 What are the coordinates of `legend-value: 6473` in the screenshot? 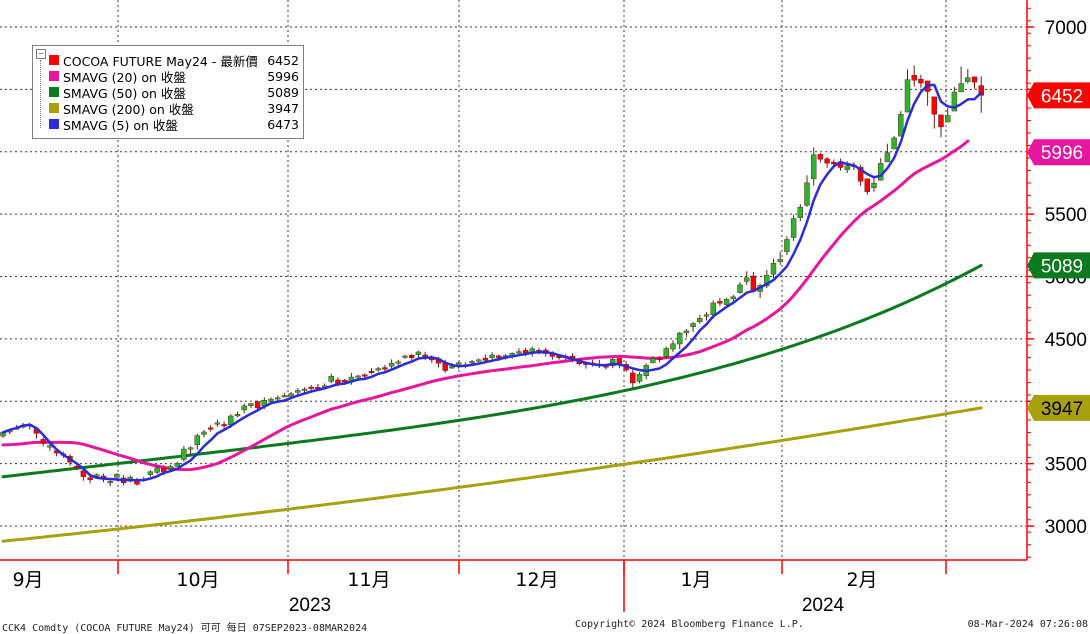 It's located at (283, 124).